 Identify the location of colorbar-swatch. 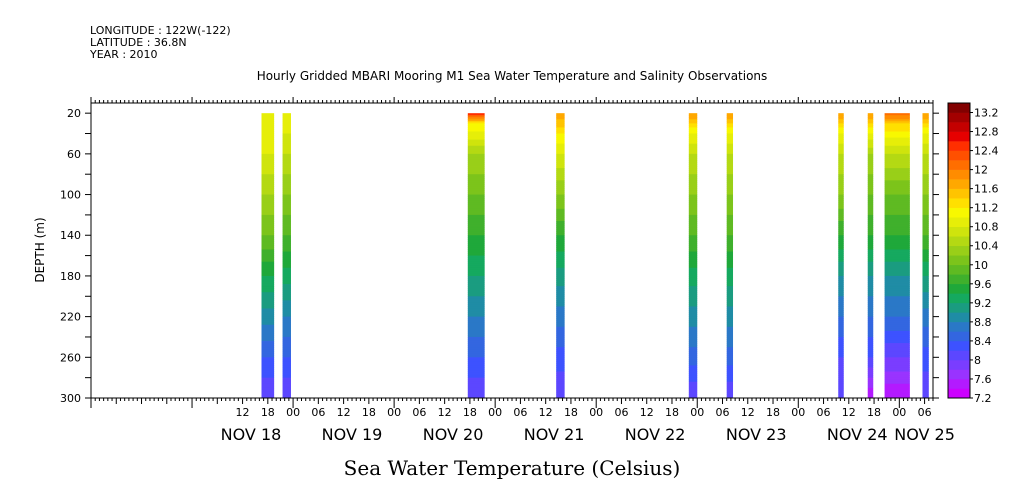
(959, 136).